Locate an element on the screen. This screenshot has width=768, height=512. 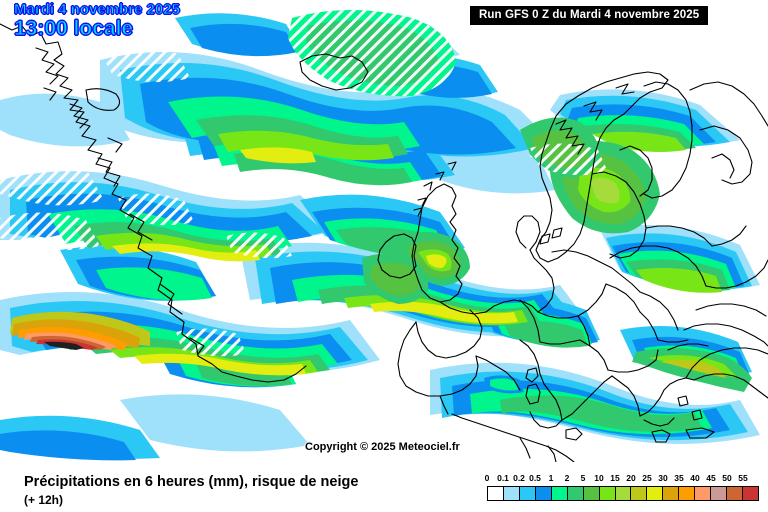
legend-tick-1: 1 is located at coordinates (551, 478).